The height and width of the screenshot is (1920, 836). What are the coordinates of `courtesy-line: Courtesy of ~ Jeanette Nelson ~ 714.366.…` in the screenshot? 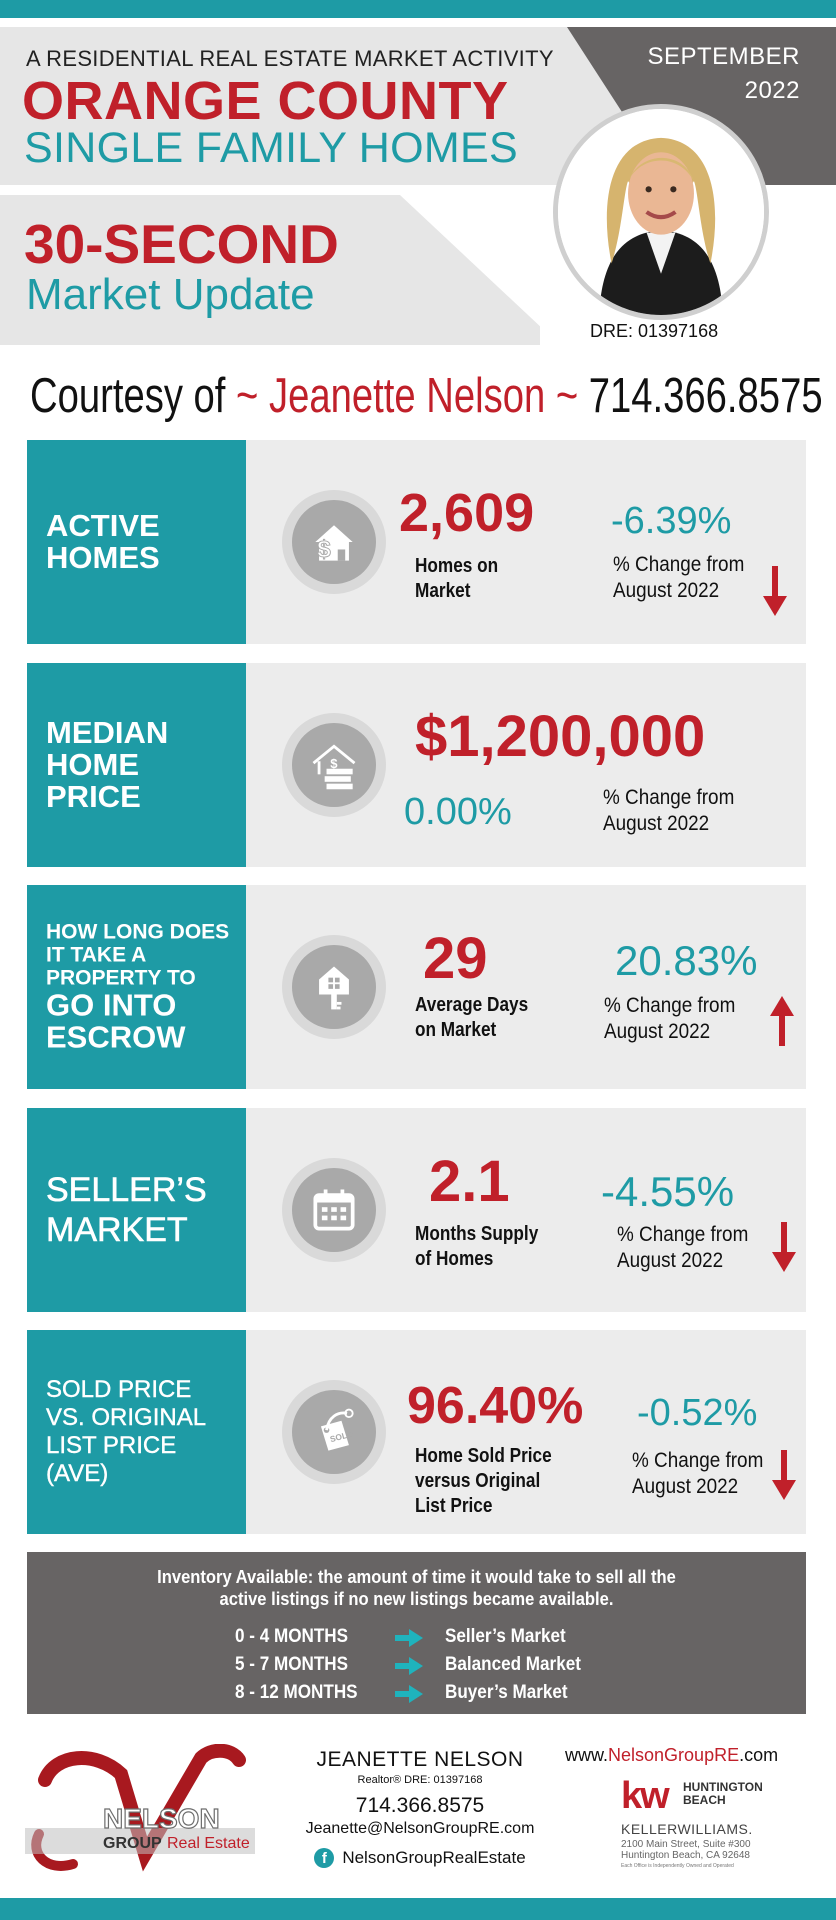 It's located at (426, 397).